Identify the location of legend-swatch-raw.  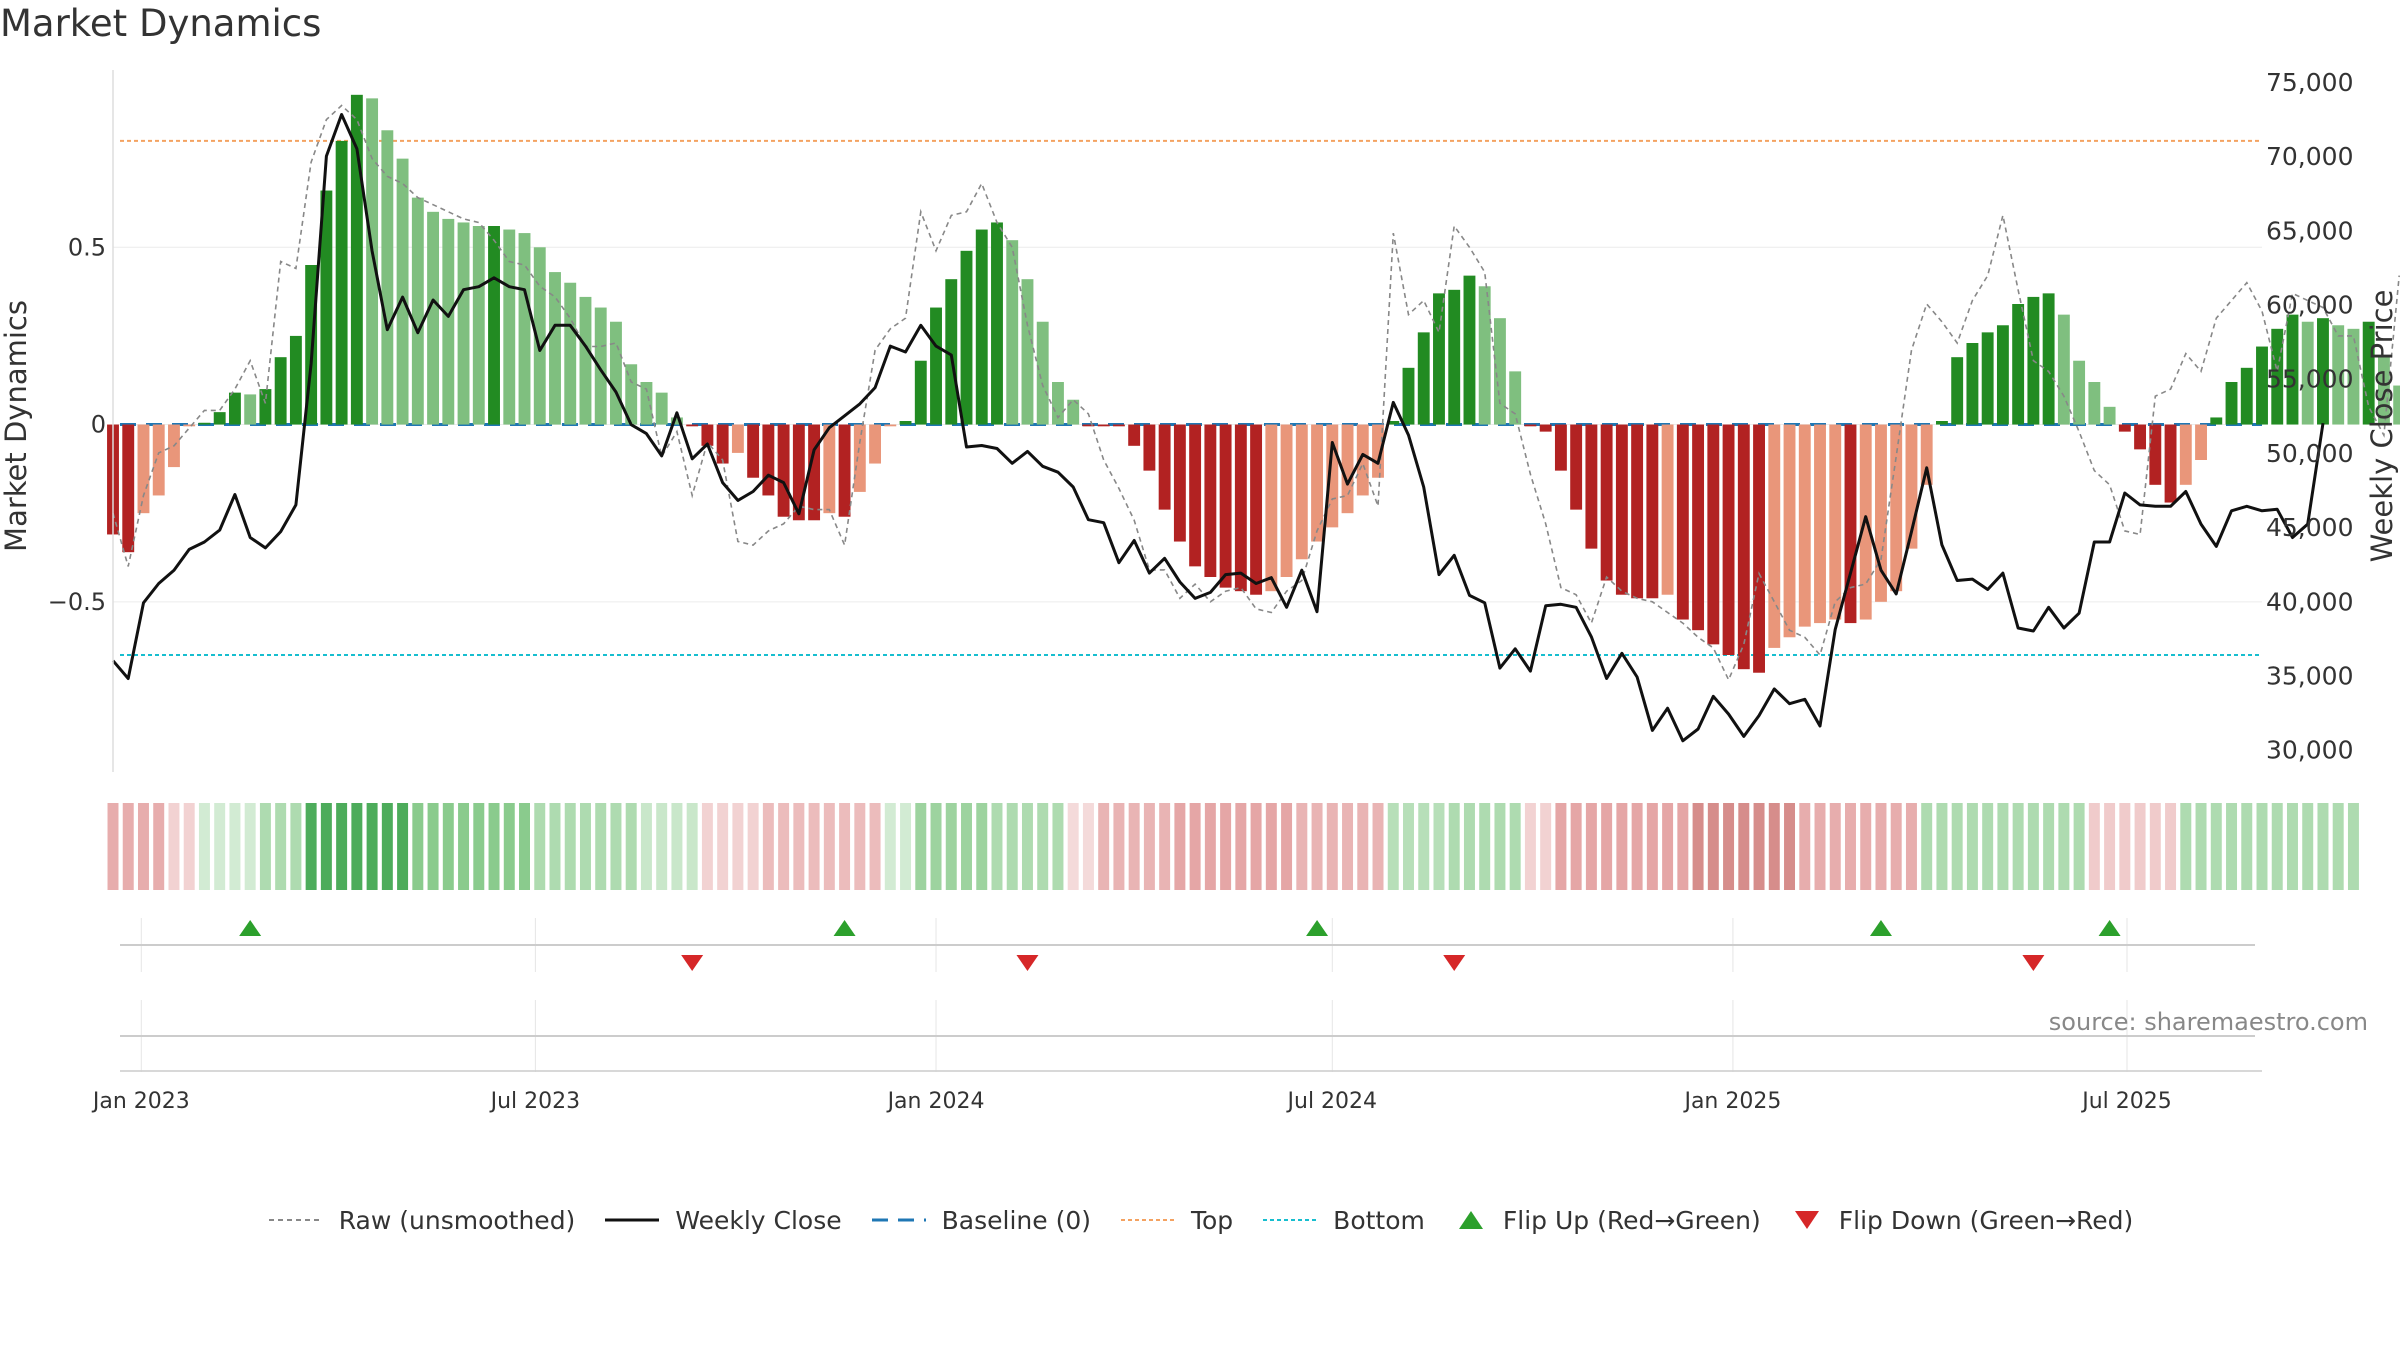
(295, 1220).